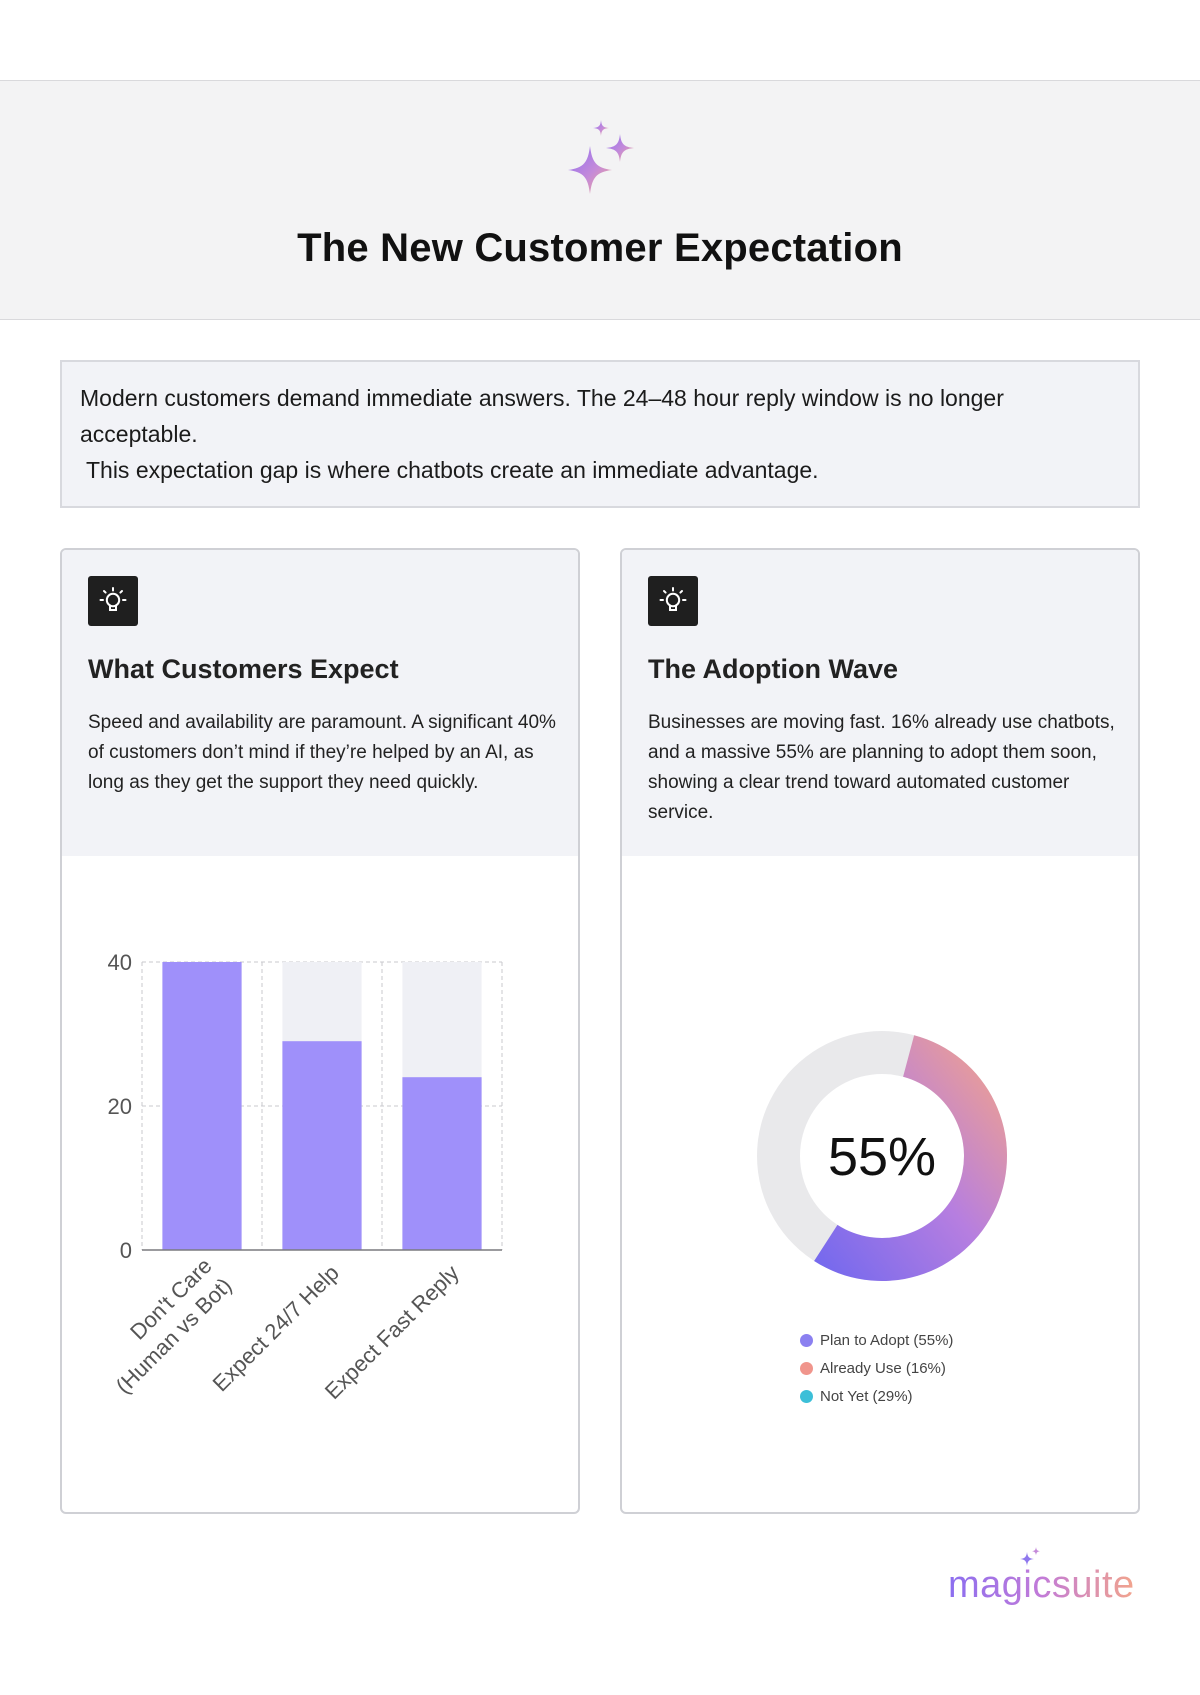  Describe the element at coordinates (600, 248) in the screenshot. I see `page-title: The New Customer Expectation` at that location.